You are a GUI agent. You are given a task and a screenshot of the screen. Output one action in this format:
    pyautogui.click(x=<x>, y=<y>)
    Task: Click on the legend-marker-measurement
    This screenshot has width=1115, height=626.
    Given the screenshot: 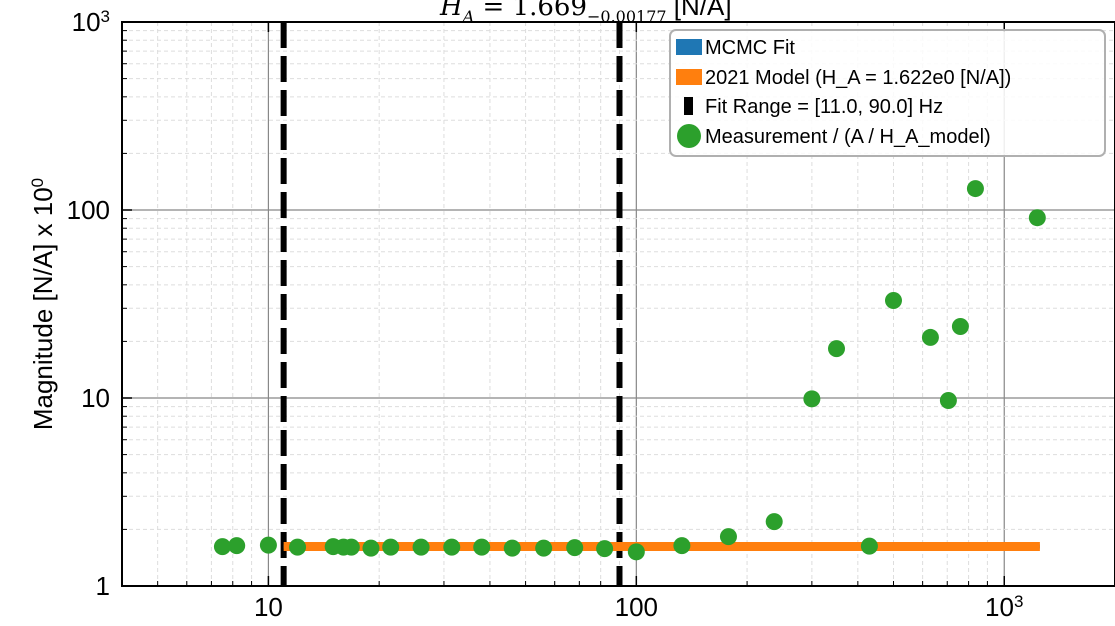 What is the action you would take?
    pyautogui.click(x=689, y=136)
    